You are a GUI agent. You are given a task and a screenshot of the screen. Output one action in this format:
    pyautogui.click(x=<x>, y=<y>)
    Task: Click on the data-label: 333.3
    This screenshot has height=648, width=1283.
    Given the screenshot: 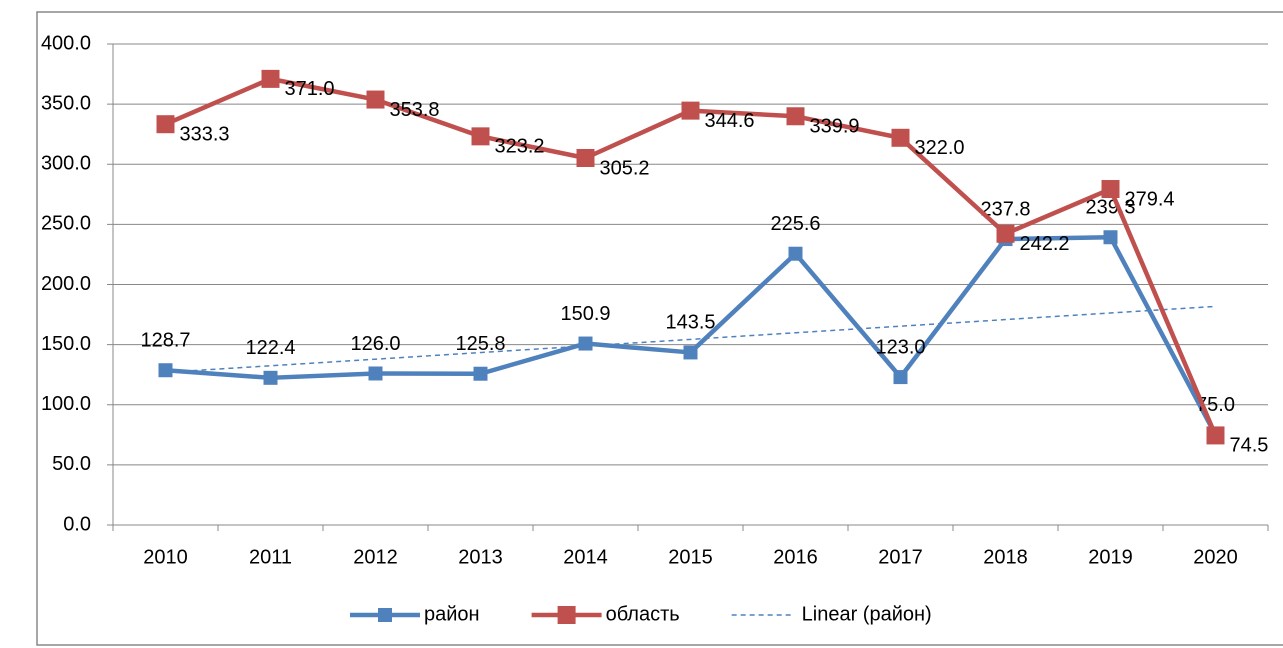 What is the action you would take?
    pyautogui.click(x=205, y=134)
    